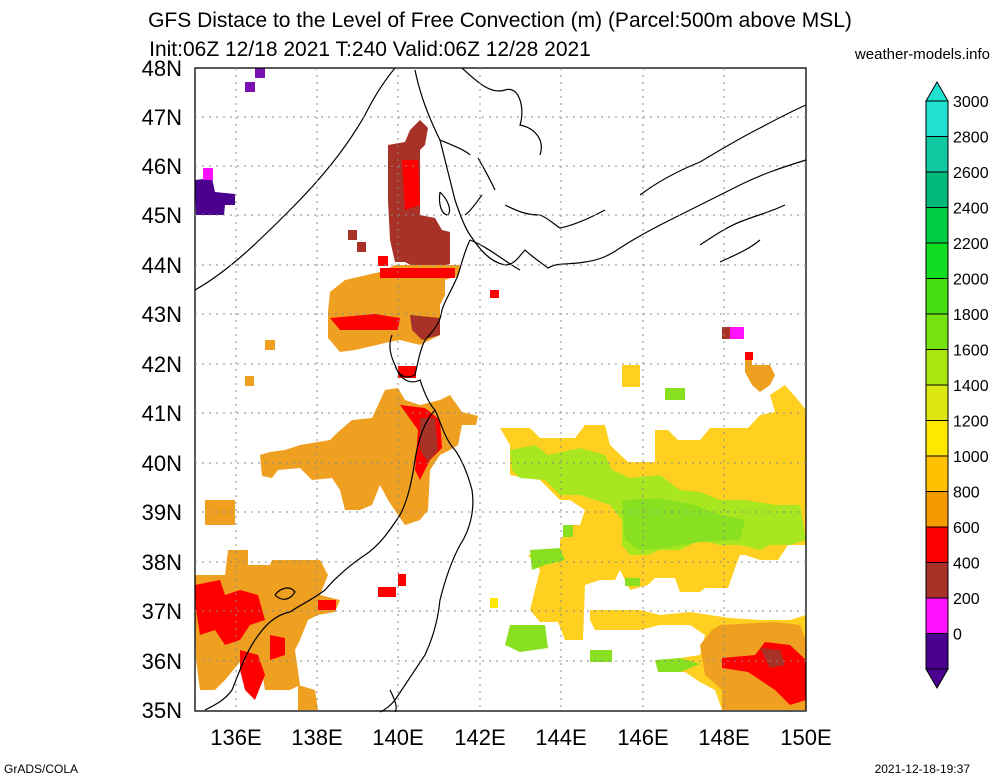 This screenshot has height=779, width=1000. Describe the element at coordinates (41, 769) in the screenshot. I see `footer-left: GrADS/COLA` at that location.